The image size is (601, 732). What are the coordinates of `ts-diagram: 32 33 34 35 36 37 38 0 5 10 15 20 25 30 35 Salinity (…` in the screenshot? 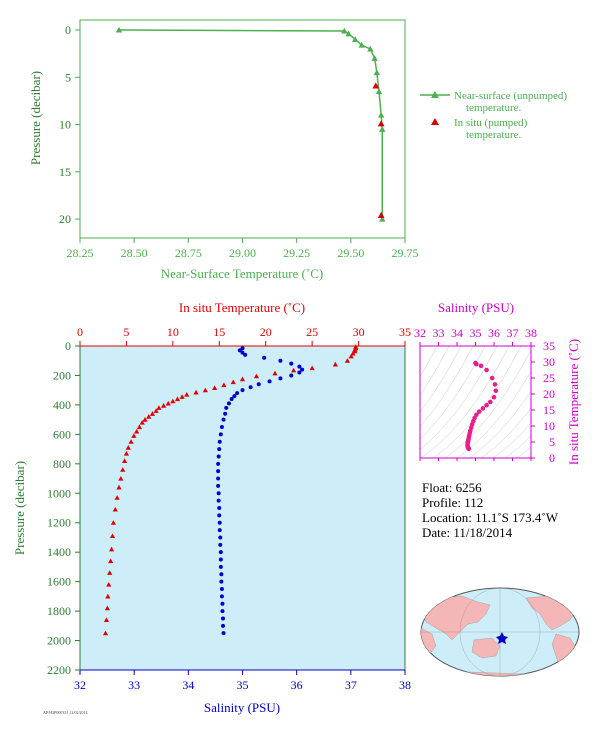 It's located at (497, 382).